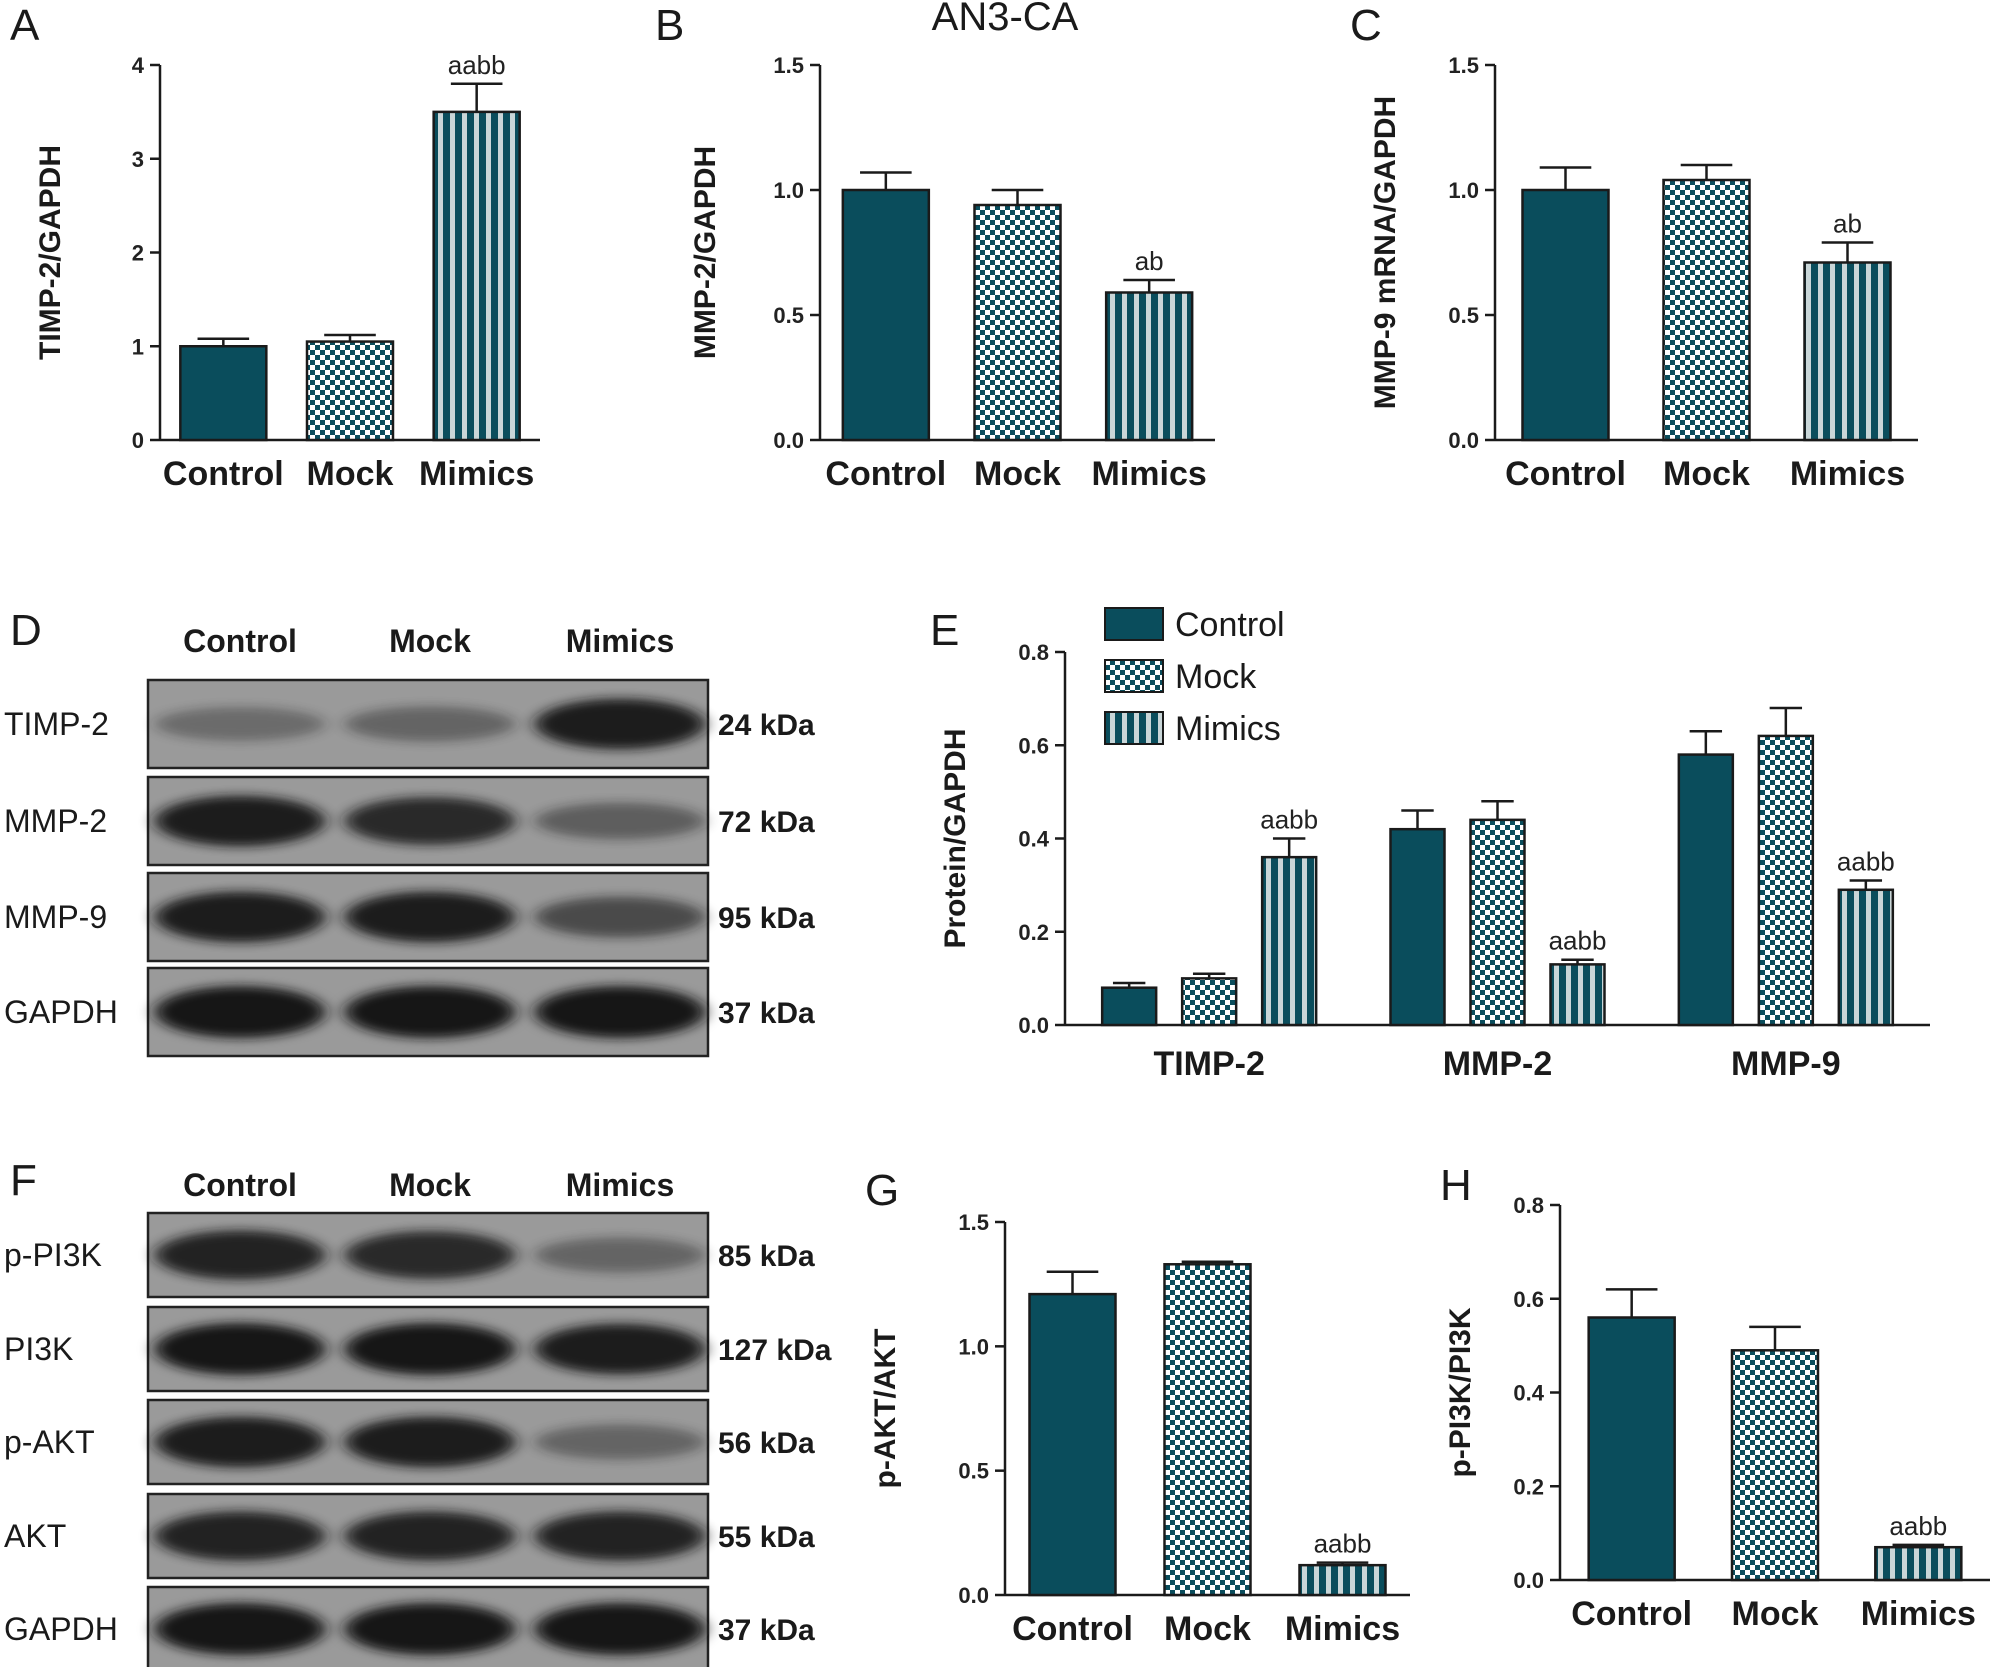  Describe the element at coordinates (1228, 729) in the screenshot. I see `legend-label: Mimics` at that location.